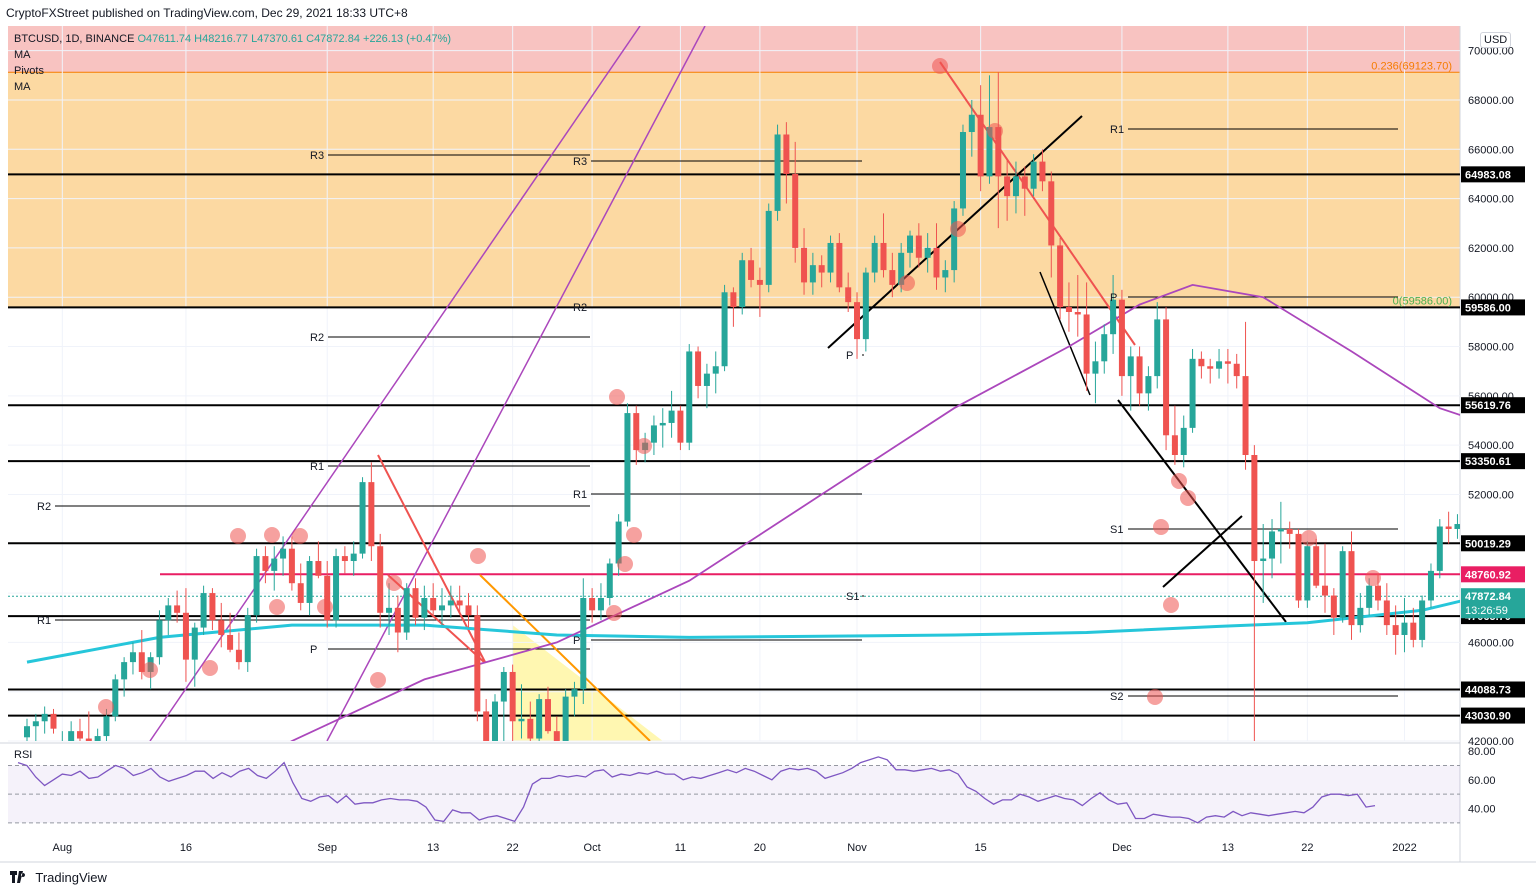 The image size is (1536, 894). I want to click on tradingview-logo-icon, so click(19, 879).